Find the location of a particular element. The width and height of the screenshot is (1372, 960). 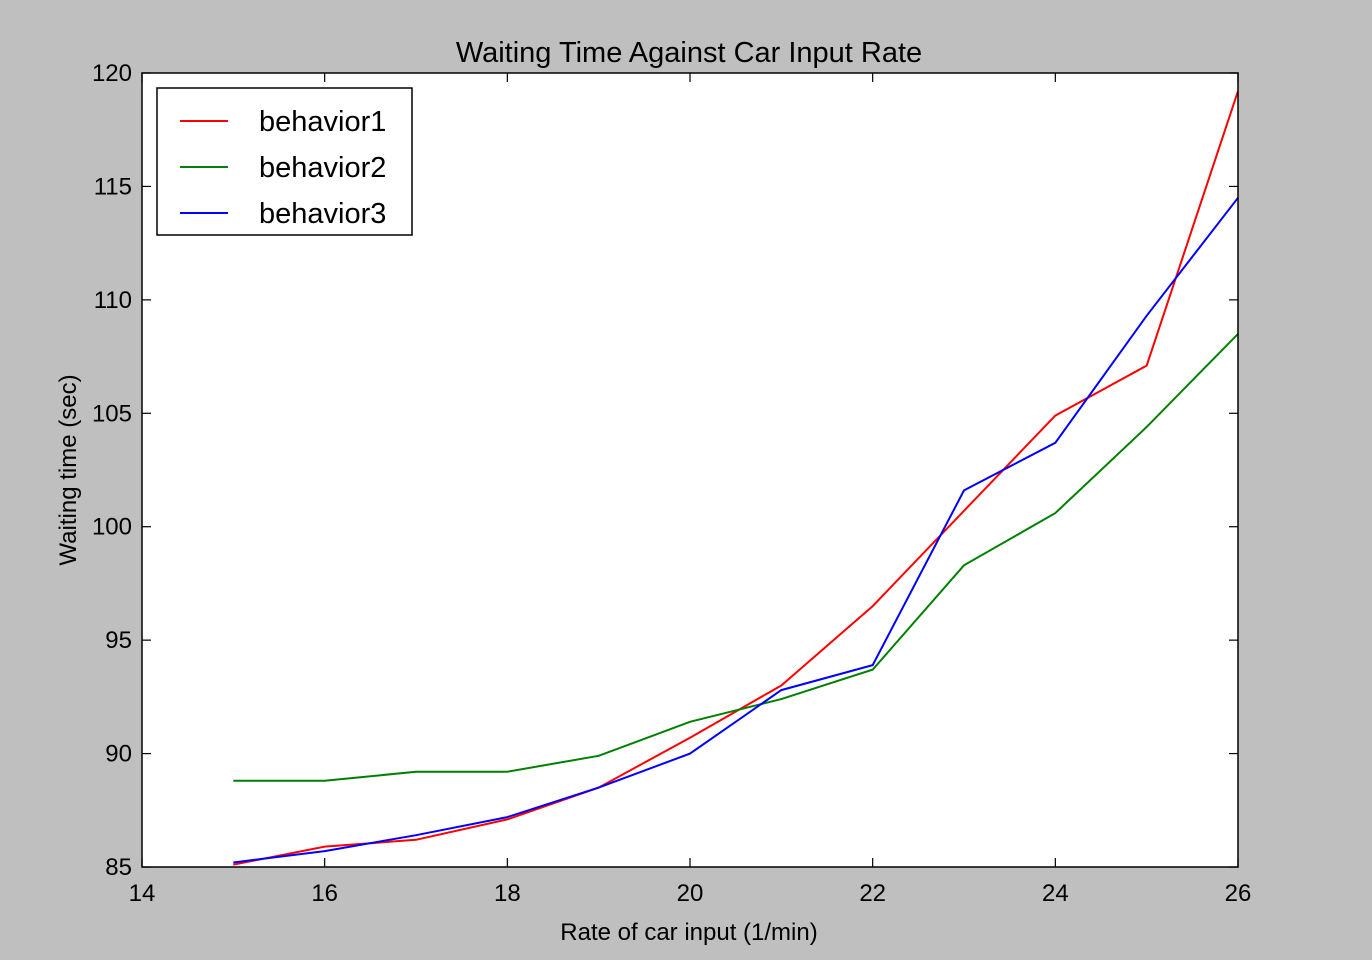

y-tick-label: 120 is located at coordinates (112, 73).